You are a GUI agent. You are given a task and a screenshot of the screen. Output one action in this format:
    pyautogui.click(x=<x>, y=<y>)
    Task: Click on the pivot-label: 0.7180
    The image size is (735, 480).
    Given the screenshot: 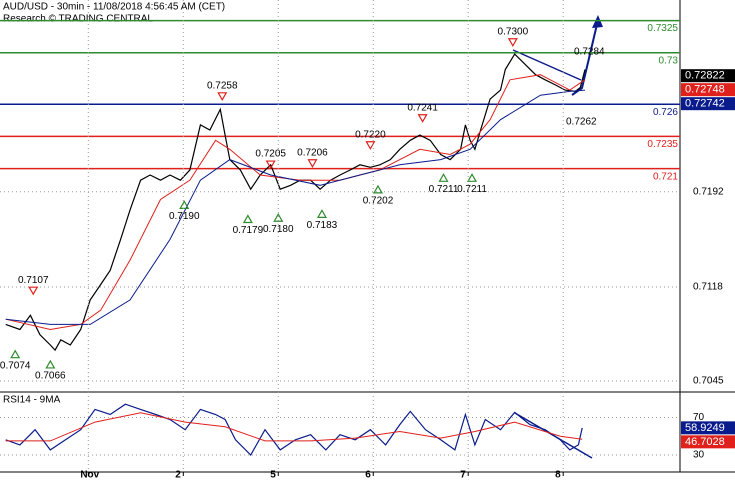 What is the action you would take?
    pyautogui.click(x=278, y=229)
    